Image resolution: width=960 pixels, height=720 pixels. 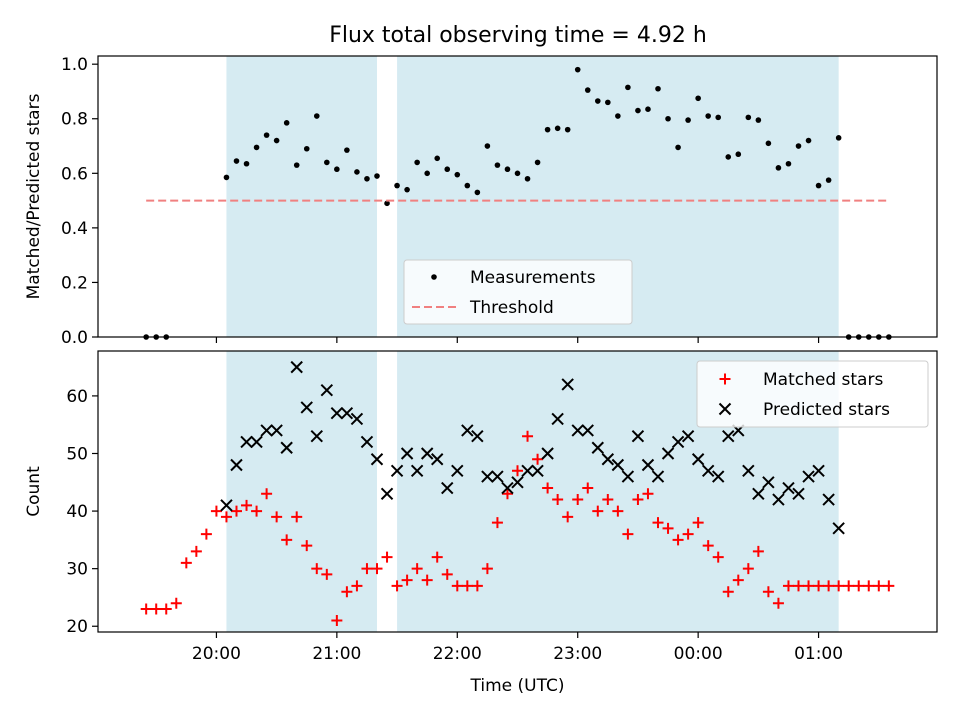 What do you see at coordinates (77, 397) in the screenshot?
I see `y-tick-label: 60` at bounding box center [77, 397].